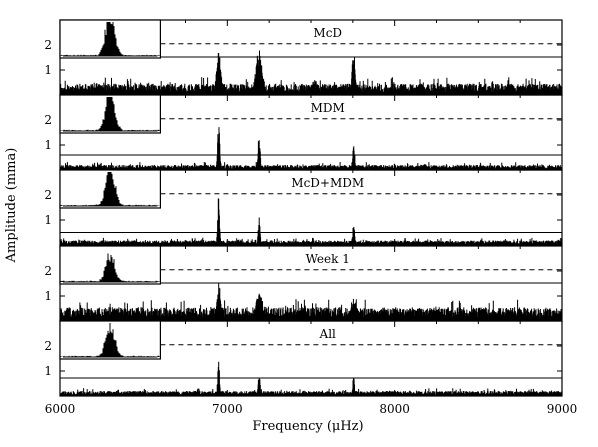 The width and height of the screenshot is (598, 447). What do you see at coordinates (311, 409) in the screenshot?
I see `x-axis: 6000 7000 8000 9000` at bounding box center [311, 409].